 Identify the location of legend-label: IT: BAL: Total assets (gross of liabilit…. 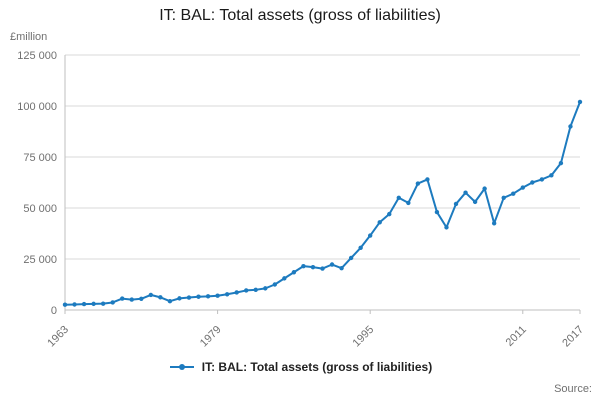
(317, 367).